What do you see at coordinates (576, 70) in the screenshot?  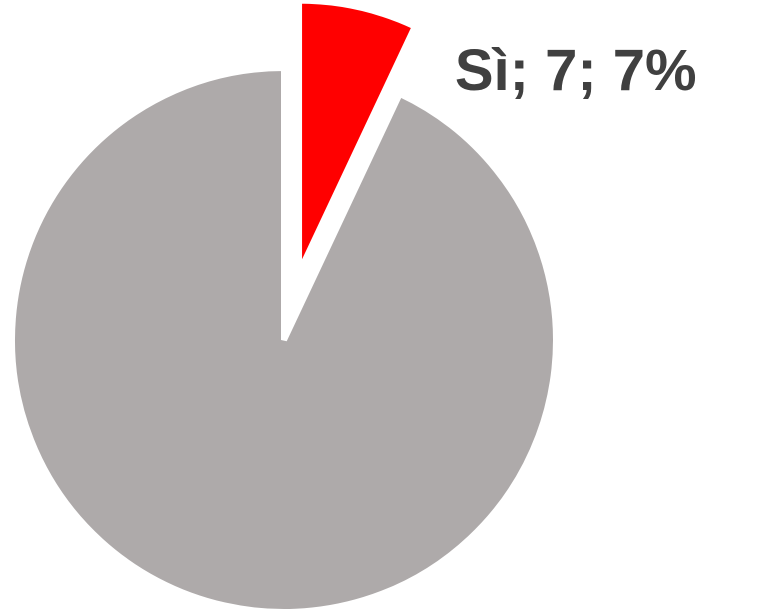 I see `data-label: Sì; 7; 7%` at bounding box center [576, 70].